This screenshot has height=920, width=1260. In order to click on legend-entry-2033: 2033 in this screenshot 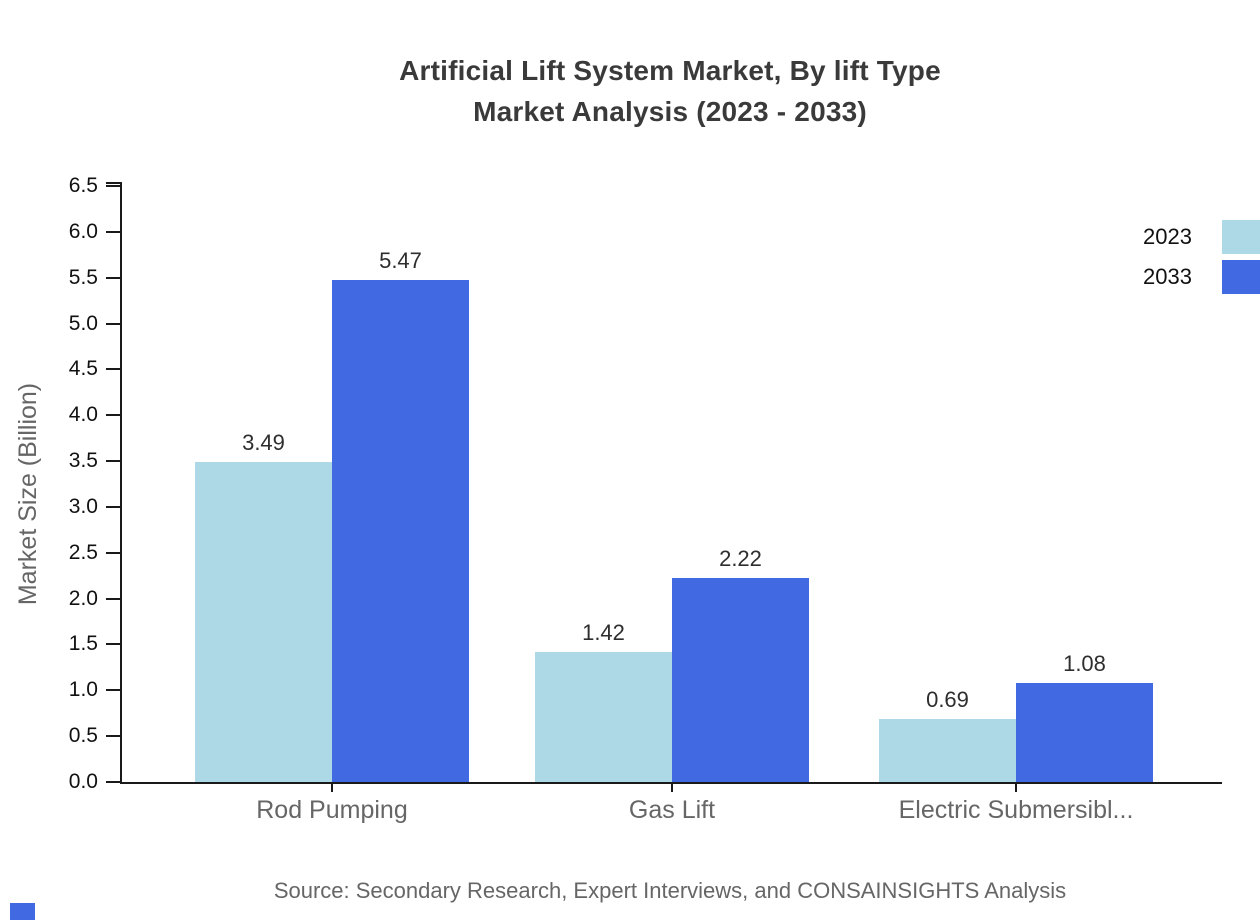, I will do `click(1199, 277)`.